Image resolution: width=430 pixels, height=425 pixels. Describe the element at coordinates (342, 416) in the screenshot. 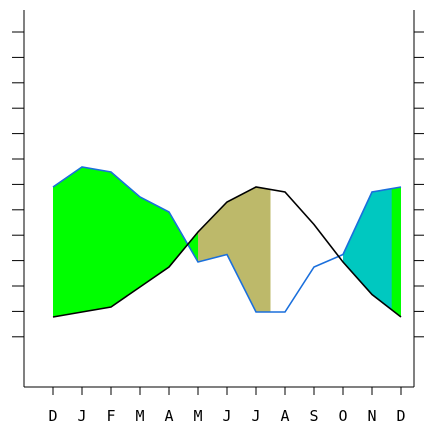

I see `x-tick-label: O` at that location.